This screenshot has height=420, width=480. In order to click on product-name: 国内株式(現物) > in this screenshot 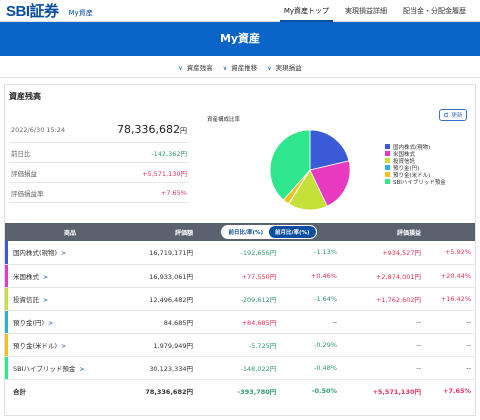, I will do `click(70, 253)`.